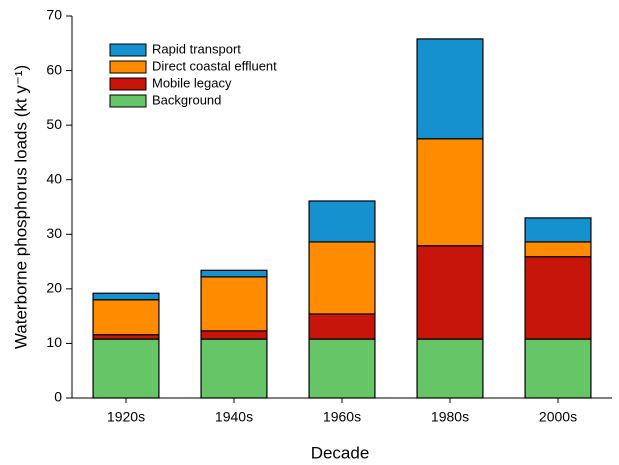 Image resolution: width=619 pixels, height=465 pixels. What do you see at coordinates (126, 417) in the screenshot?
I see `x-tick-label: 1920s` at bounding box center [126, 417].